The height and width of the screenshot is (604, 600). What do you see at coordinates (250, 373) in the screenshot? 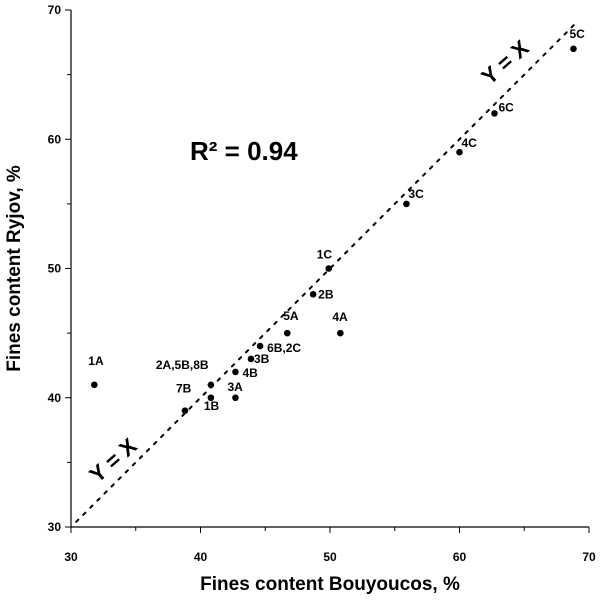
I see `point-label: 4B` at bounding box center [250, 373].